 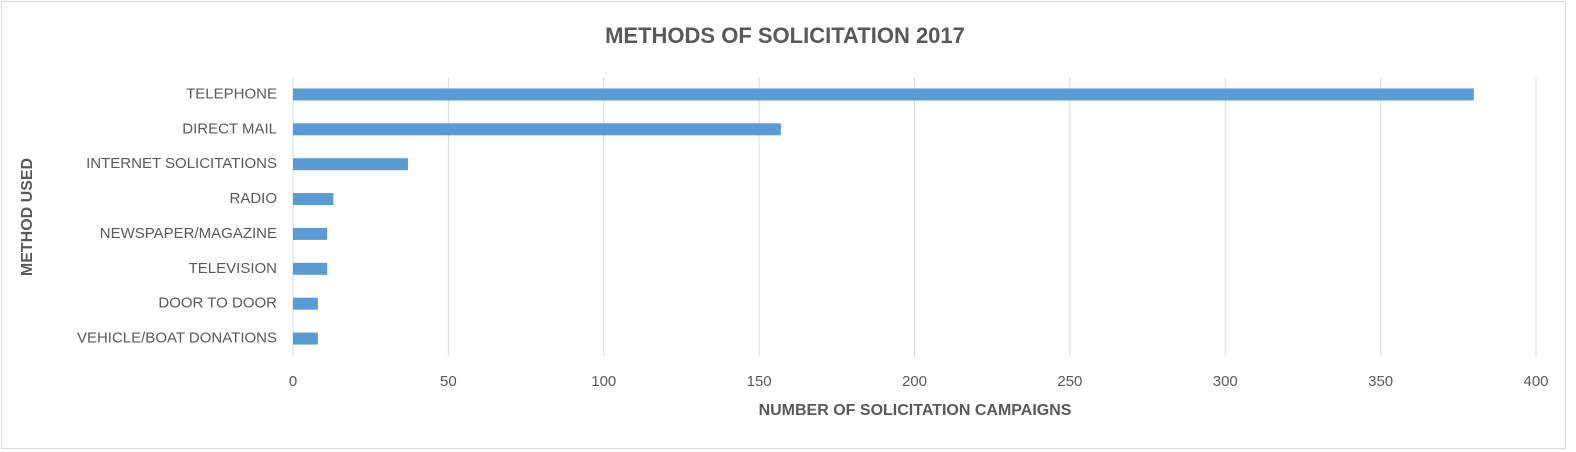 I want to click on x-tick-label: 0, so click(x=293, y=381).